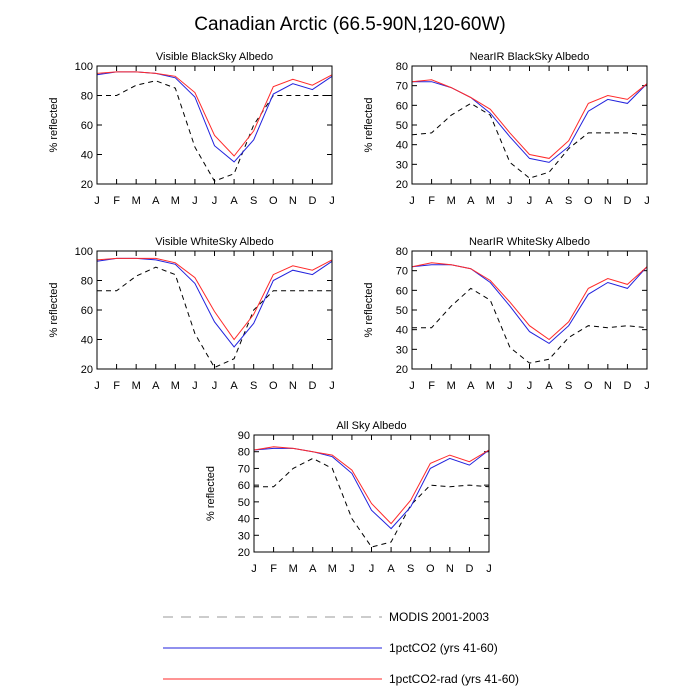  I want to click on legend-item-co2: 1pctCO2 (yrs 41-60), so click(330, 648).